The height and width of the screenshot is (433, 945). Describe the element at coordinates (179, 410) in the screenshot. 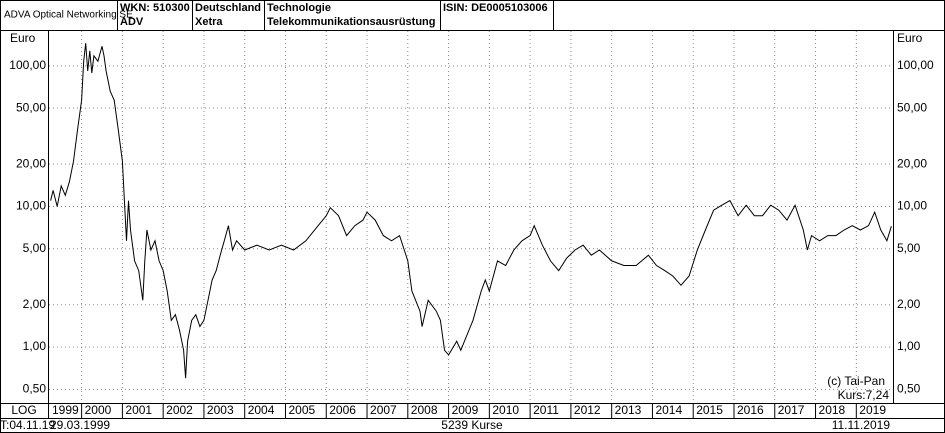

I see `x-tick-label: 2002` at that location.